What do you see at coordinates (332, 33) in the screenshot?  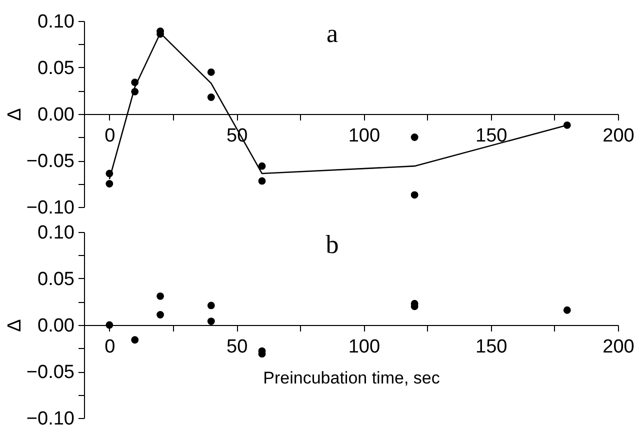 I see `chart-title: a` at bounding box center [332, 33].